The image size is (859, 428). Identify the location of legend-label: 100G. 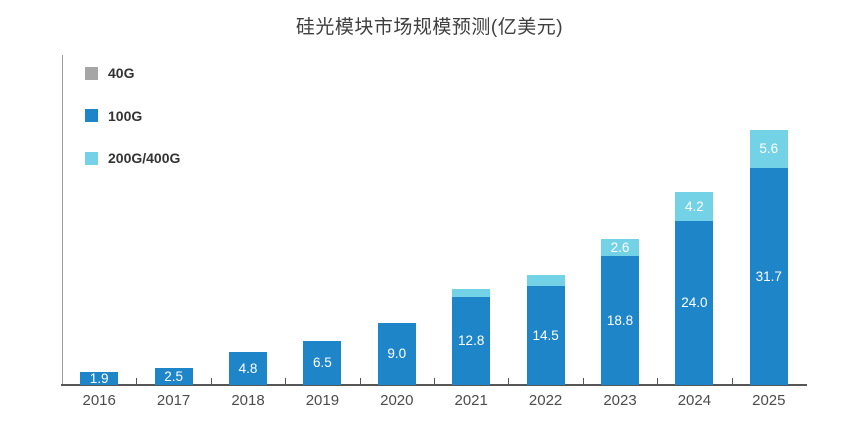
(125, 115).